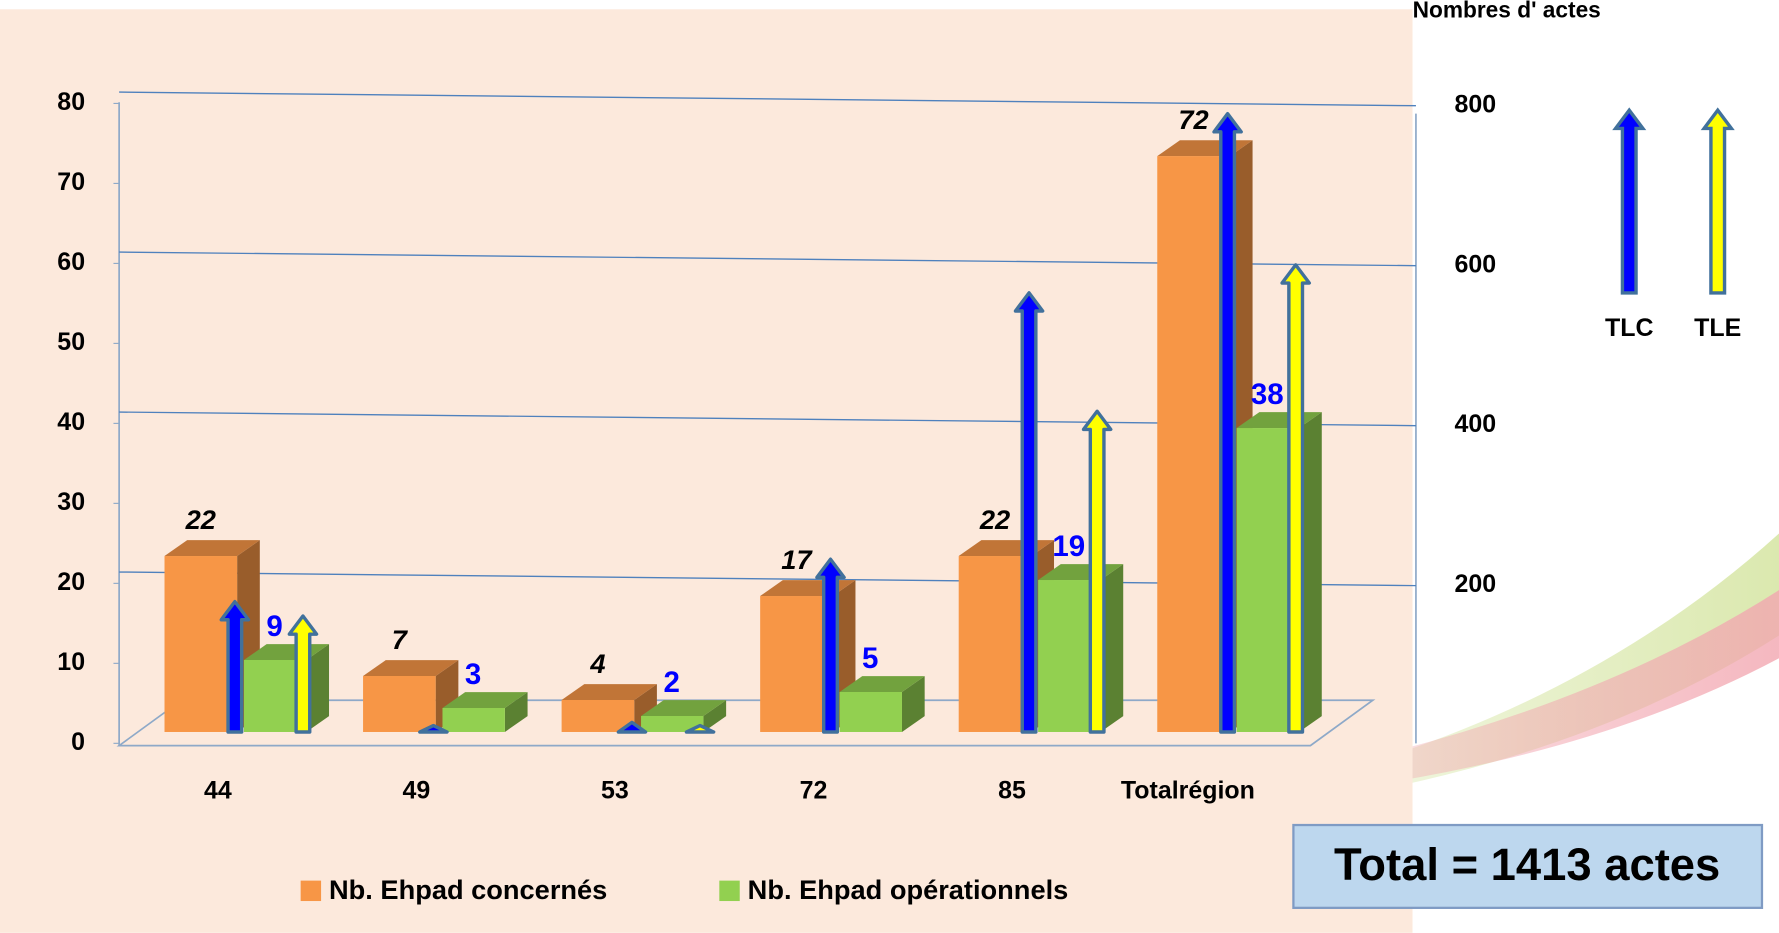 The image size is (1779, 933). What do you see at coordinates (1267, 394) in the screenshot?
I see `data-label: 38` at bounding box center [1267, 394].